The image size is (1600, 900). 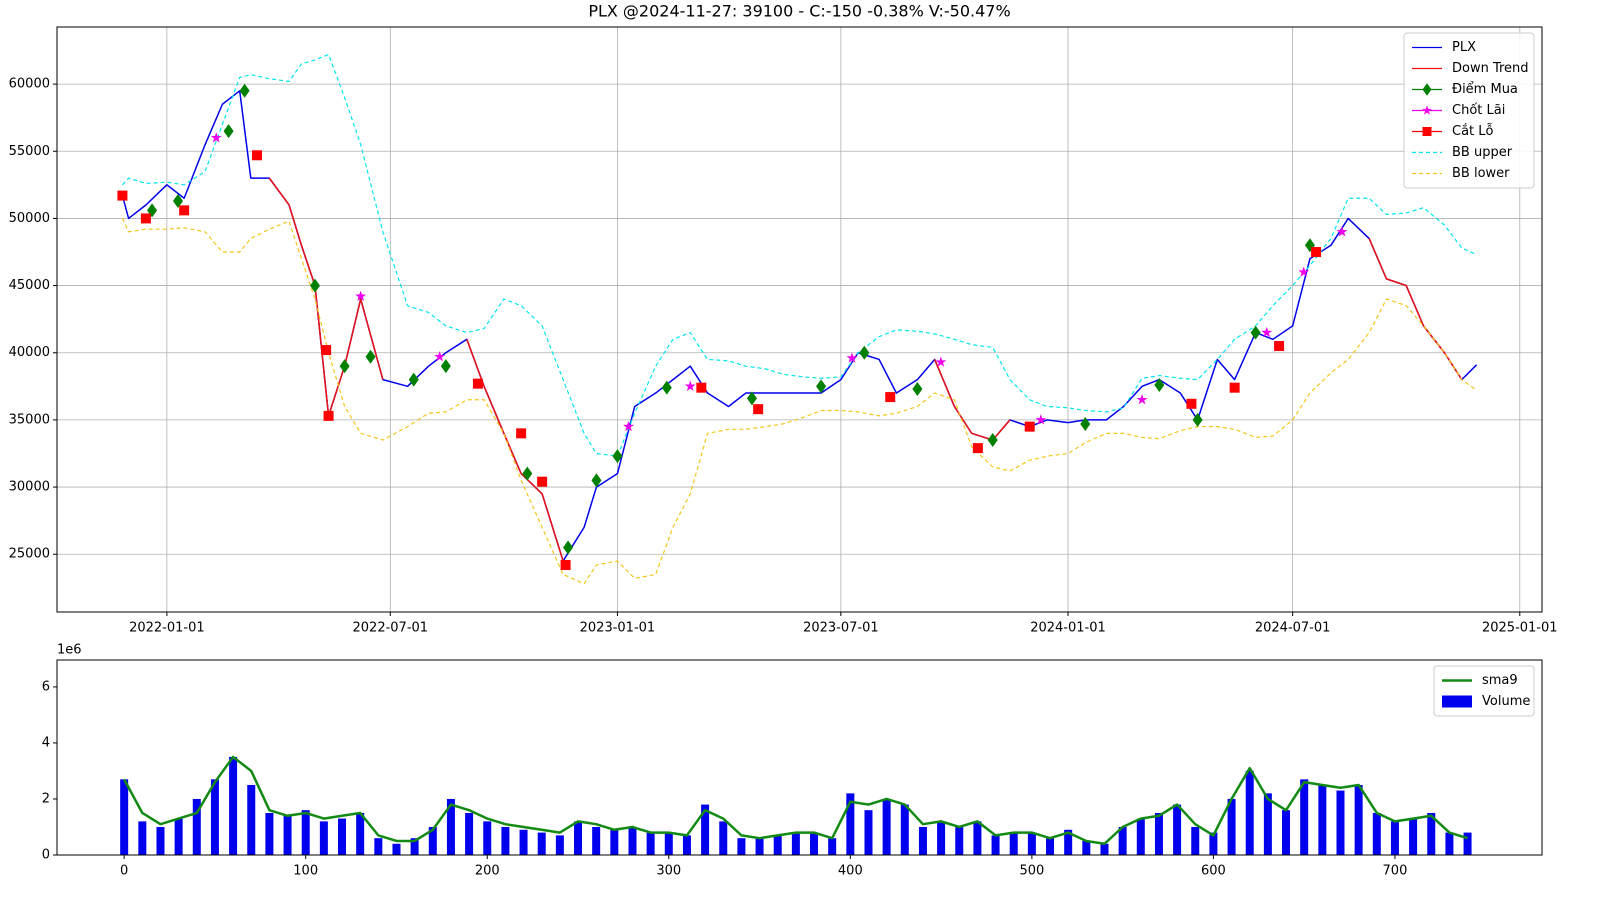 I want to click on x-tick-label: 2024-01-01, so click(x=1068, y=628).